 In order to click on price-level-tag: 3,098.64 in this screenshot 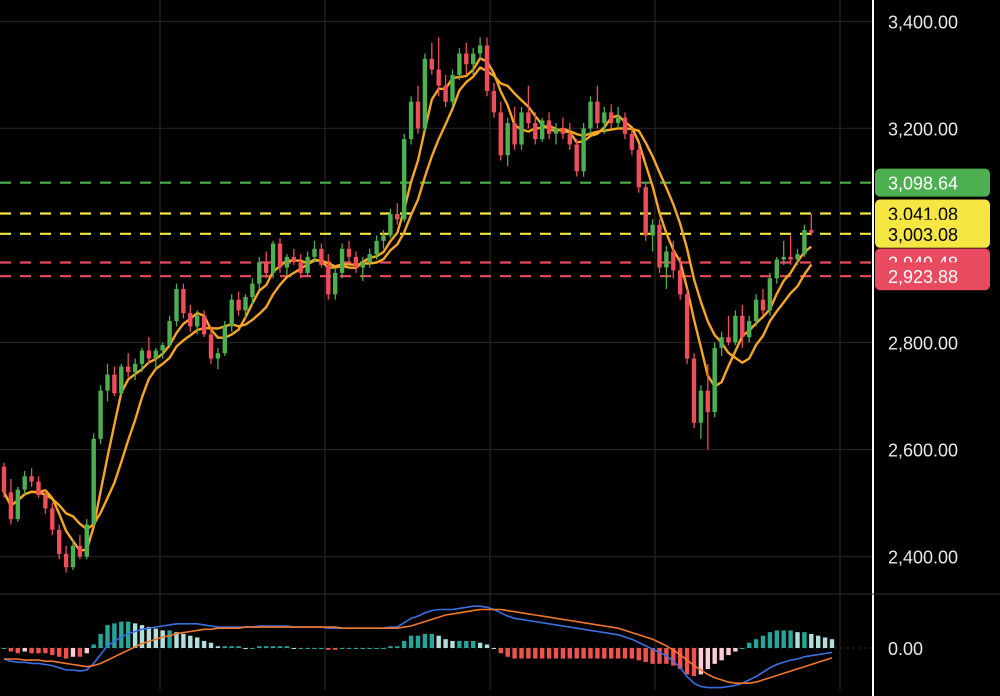, I will do `click(932, 182)`.